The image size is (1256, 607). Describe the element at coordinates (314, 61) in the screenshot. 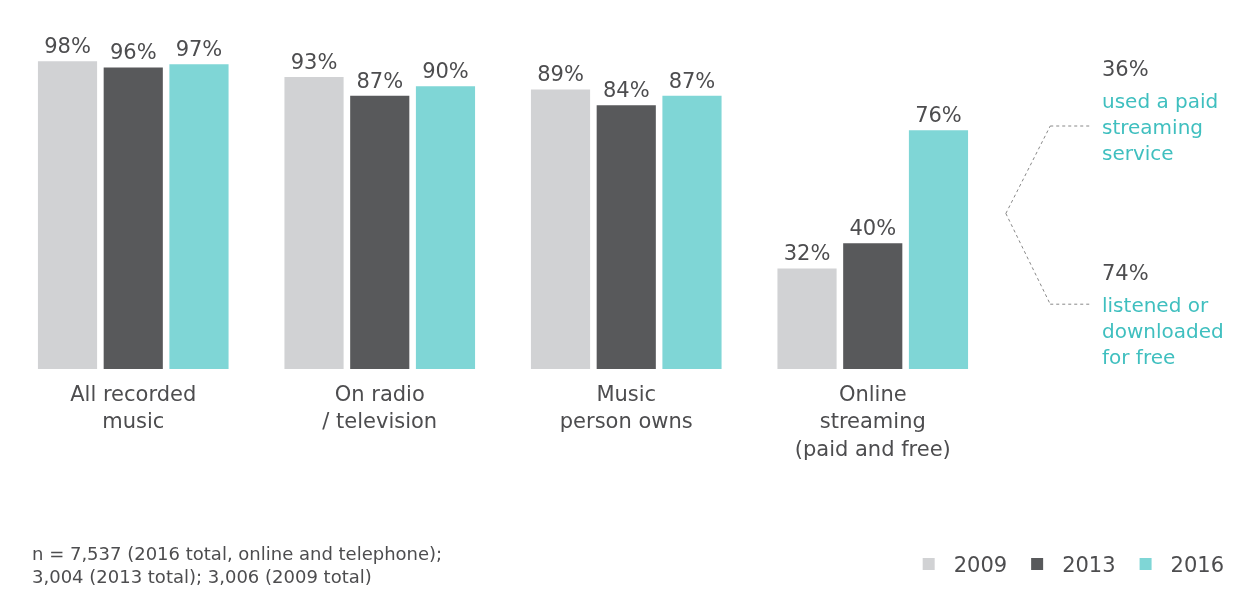

I see `data-label: 93%` at that location.